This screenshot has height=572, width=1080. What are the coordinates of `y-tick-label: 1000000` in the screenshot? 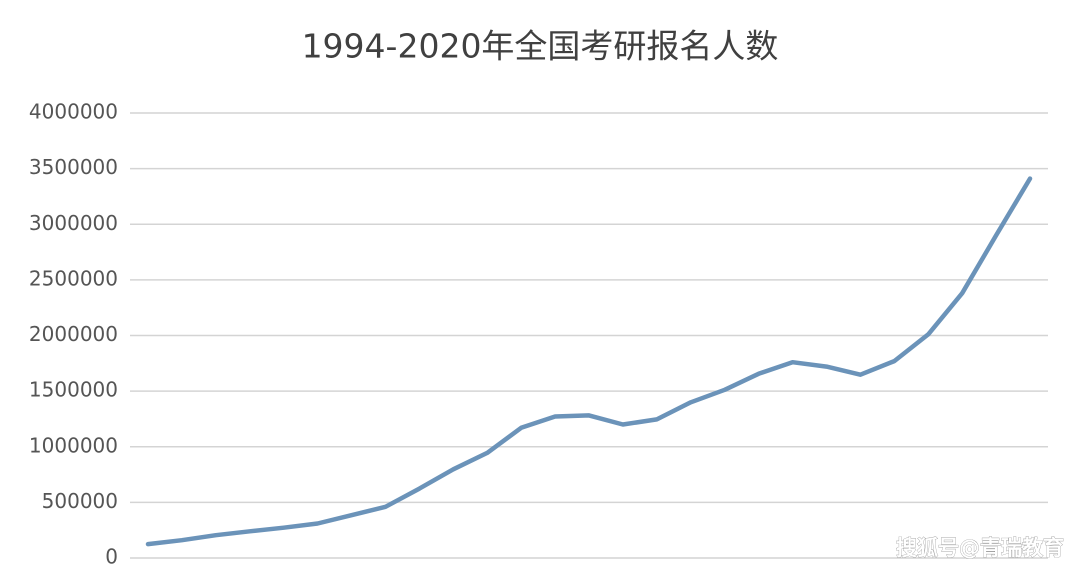 It's located at (73, 445).